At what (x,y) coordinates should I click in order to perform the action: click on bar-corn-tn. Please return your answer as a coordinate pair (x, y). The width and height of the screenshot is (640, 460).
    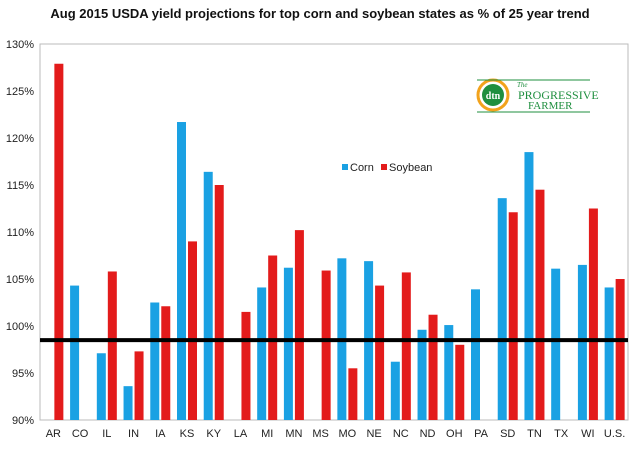
    Looking at the image, I should click on (529, 286).